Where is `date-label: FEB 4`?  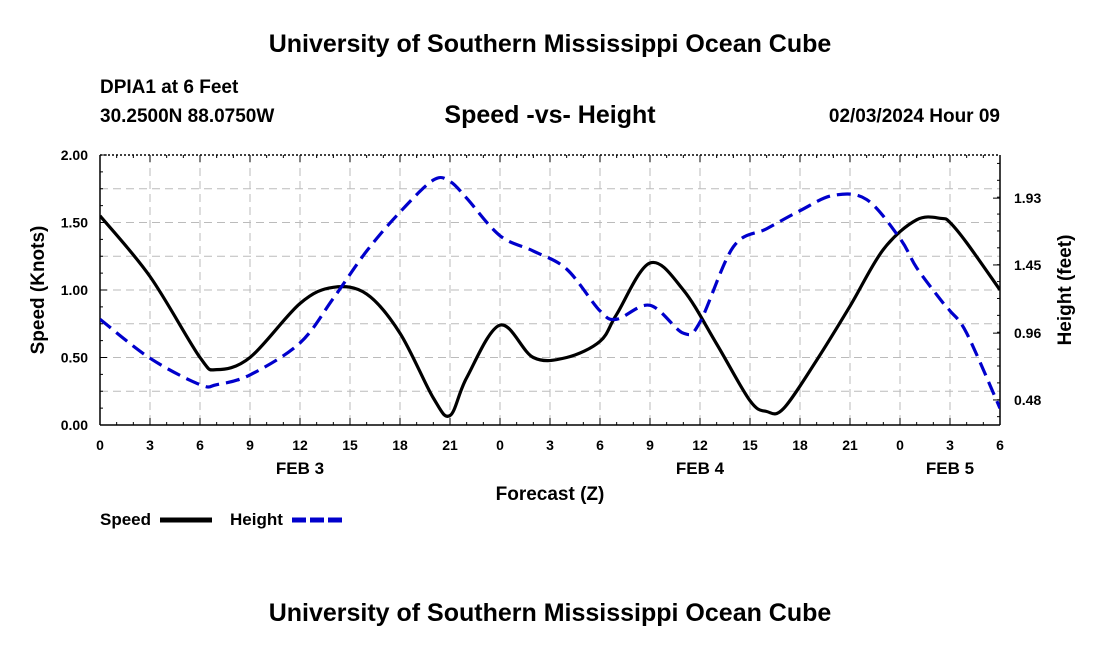
date-label: FEB 4 is located at coordinates (700, 468).